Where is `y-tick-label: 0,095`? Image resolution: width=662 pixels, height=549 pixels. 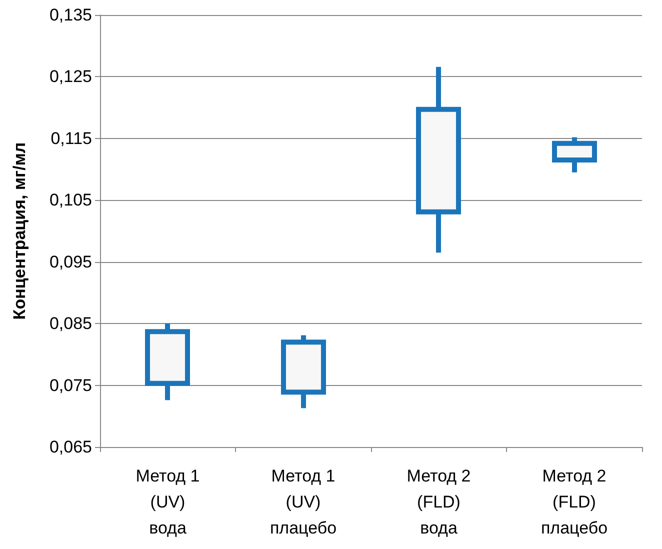
y-tick-label: 0,095 is located at coordinates (70, 262).